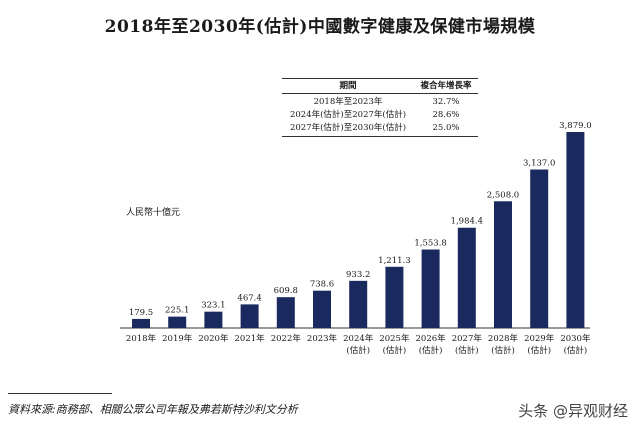 Image resolution: width=640 pixels, height=432 pixels. I want to click on x-tick-label: 2024年, so click(358, 338).